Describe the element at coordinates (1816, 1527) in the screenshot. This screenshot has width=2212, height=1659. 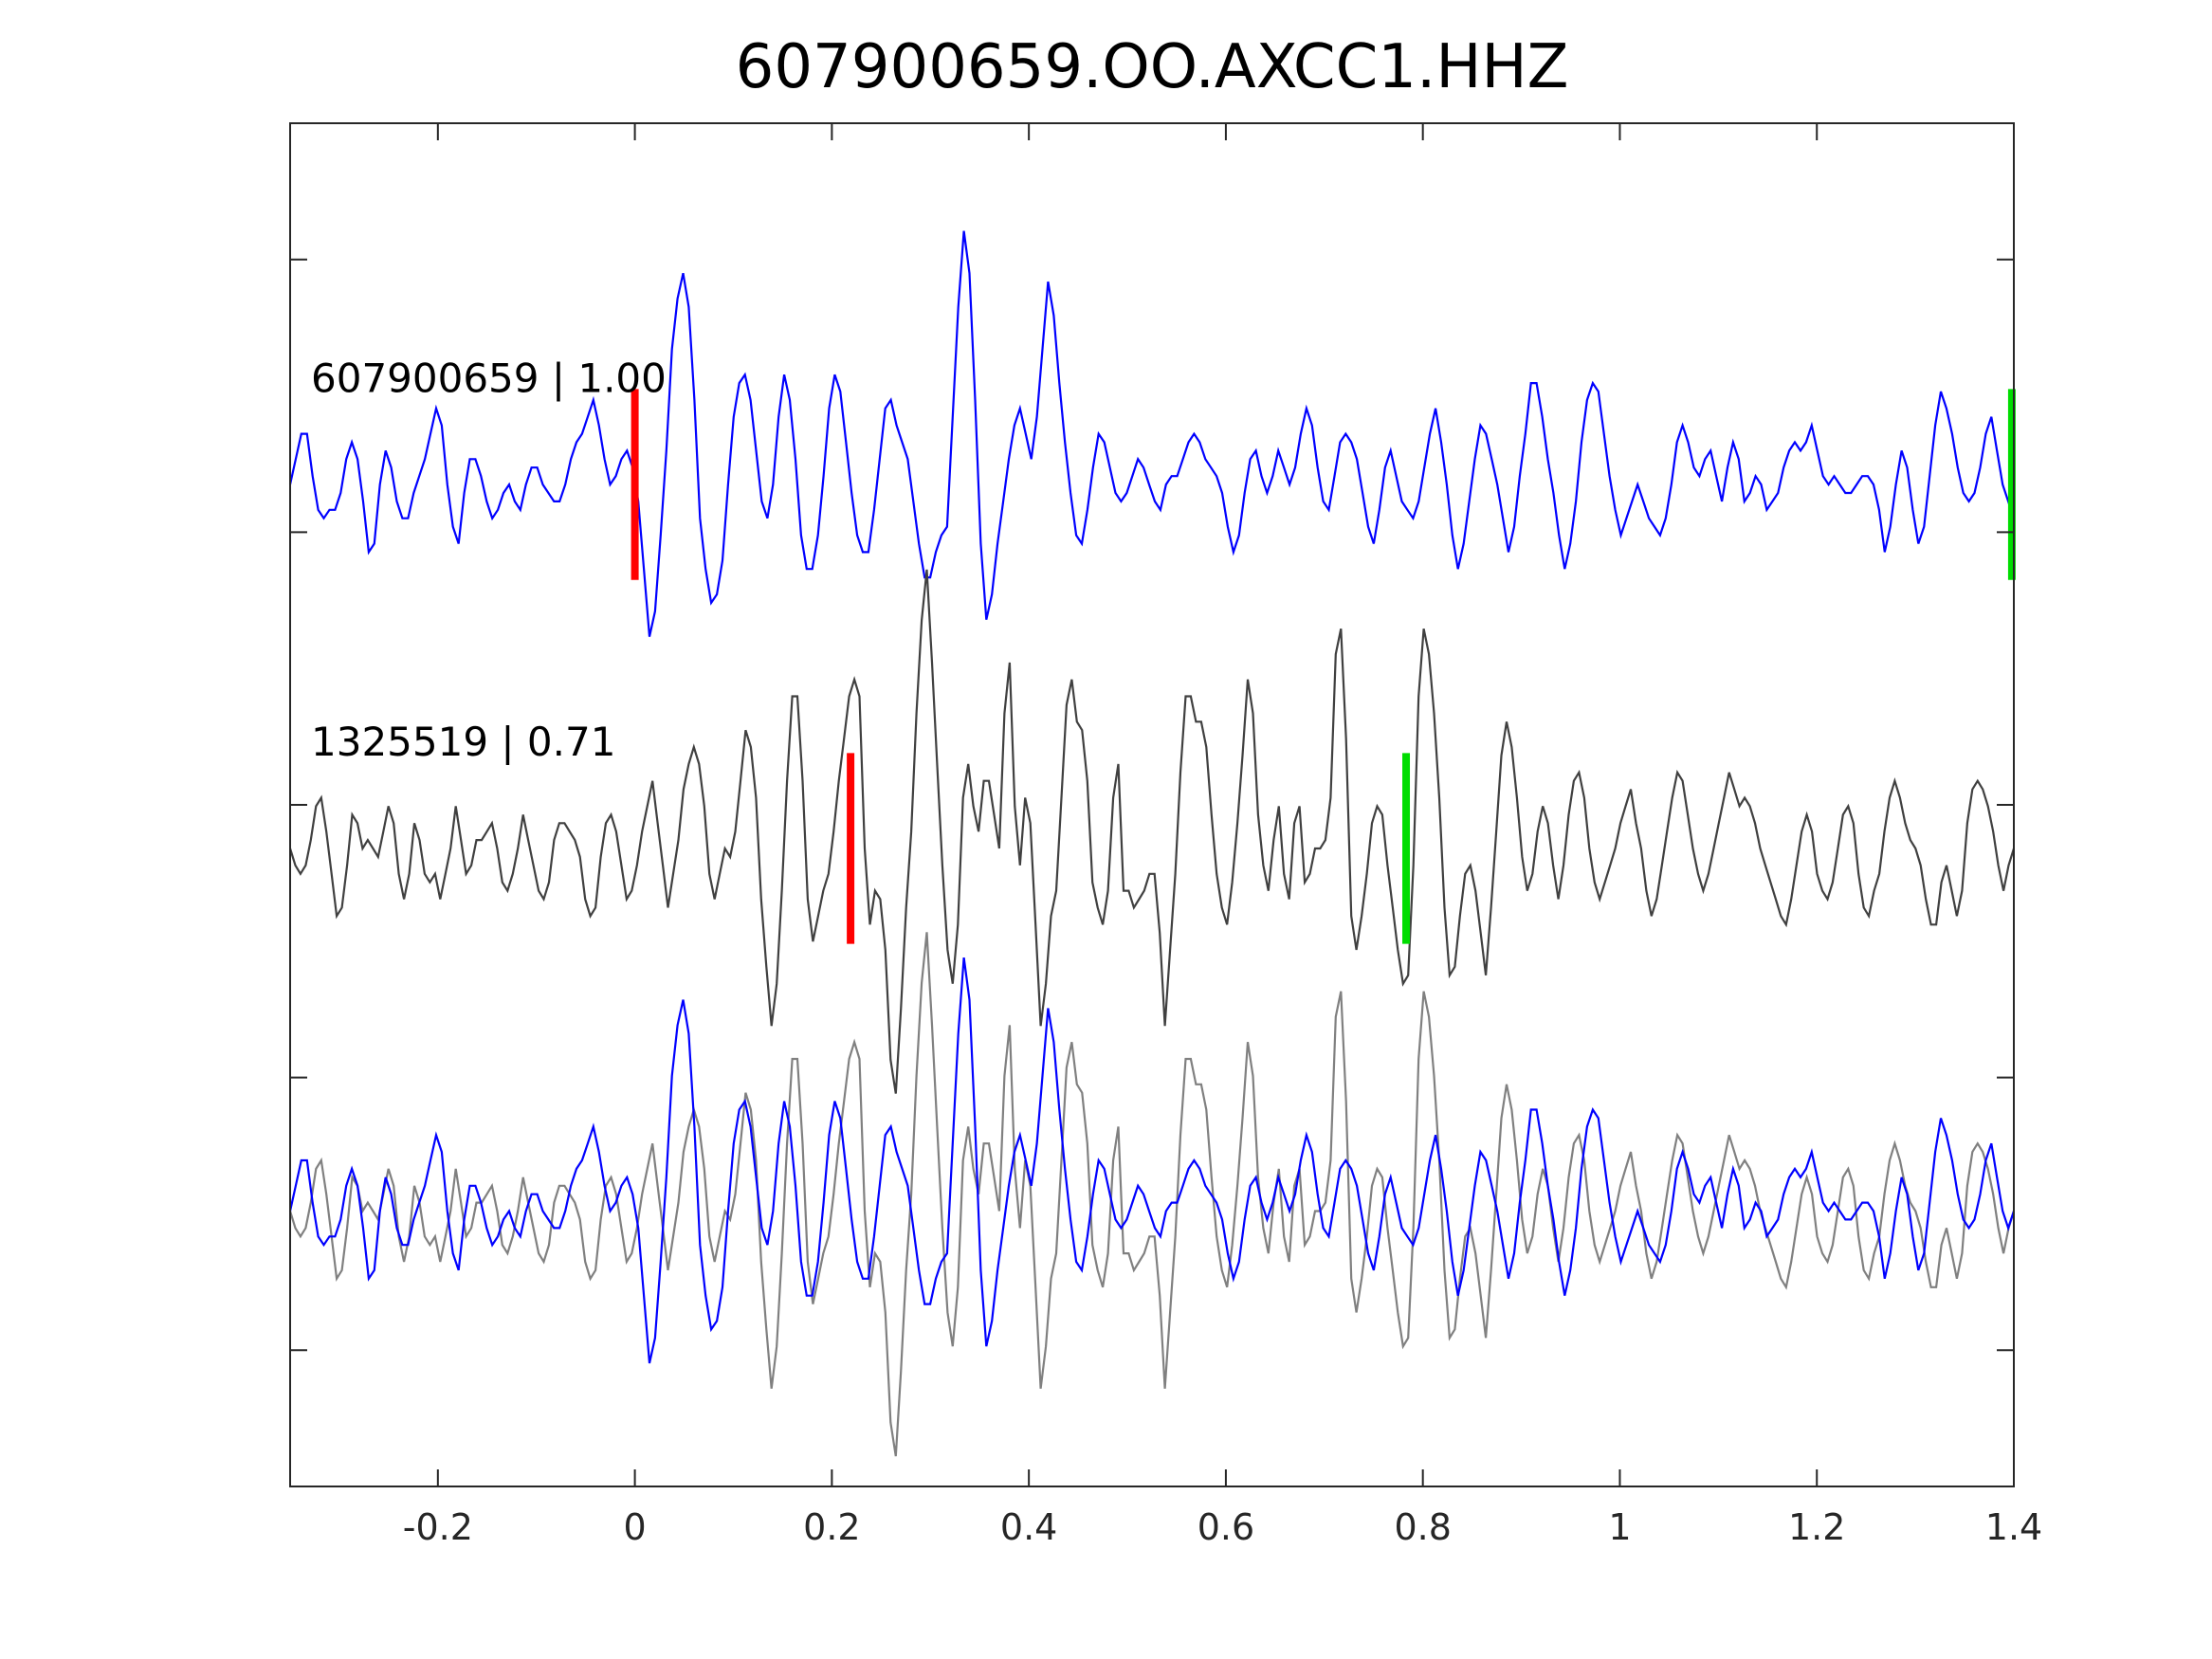
I see `x-tick-label: 1.2` at that location.